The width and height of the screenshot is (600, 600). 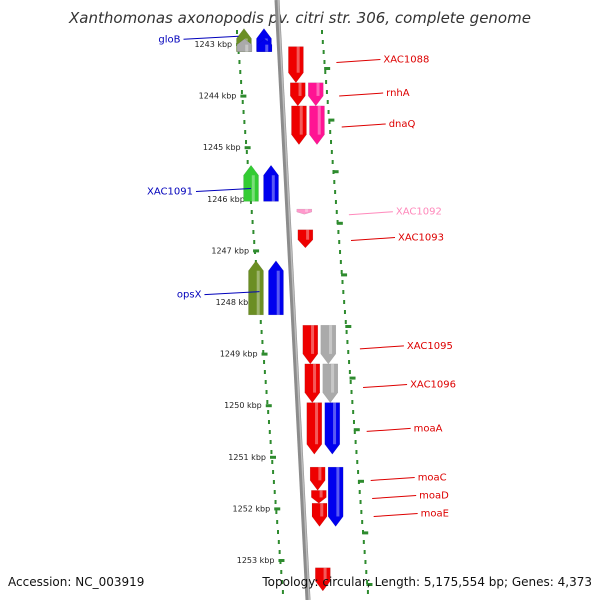 What do you see at coordinates (222, 147) in the screenshot?
I see `tick-label: 1245 kbp` at bounding box center [222, 147].